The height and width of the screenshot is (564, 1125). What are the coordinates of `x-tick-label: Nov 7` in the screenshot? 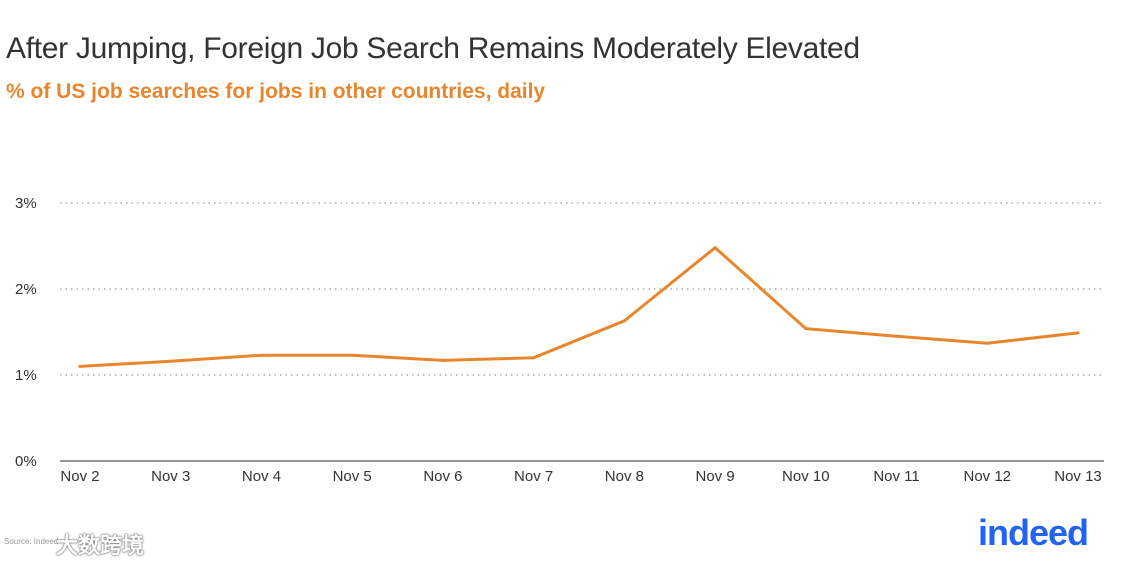 It's located at (533, 476).